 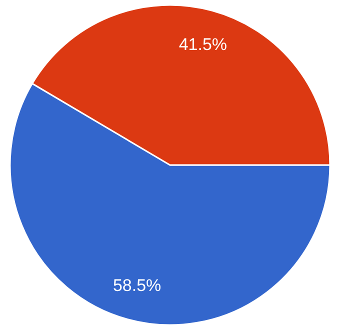 What do you see at coordinates (203, 44) in the screenshot?
I see `data-label: 41.5%` at bounding box center [203, 44].